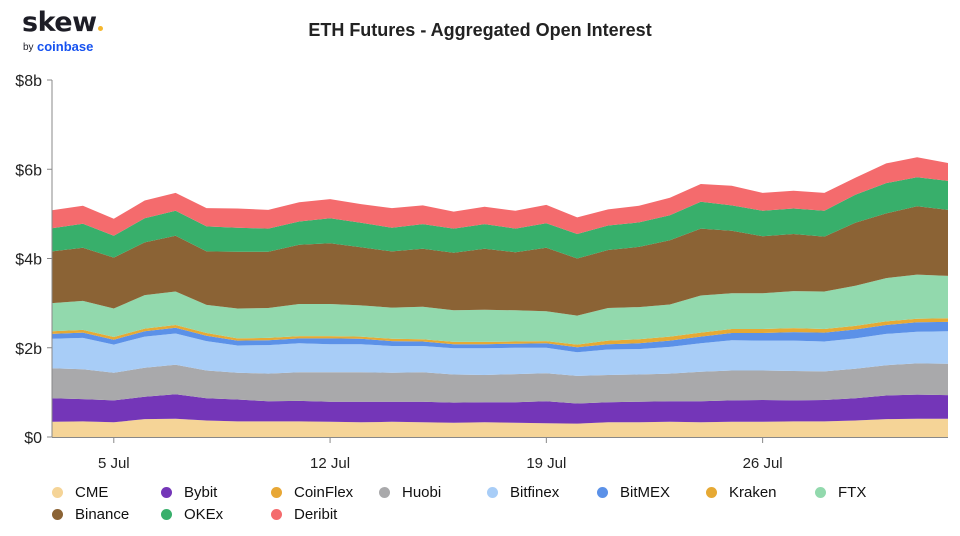 This screenshot has width=960, height=536. Describe the element at coordinates (204, 514) in the screenshot. I see `legend-label: OKEx` at that location.